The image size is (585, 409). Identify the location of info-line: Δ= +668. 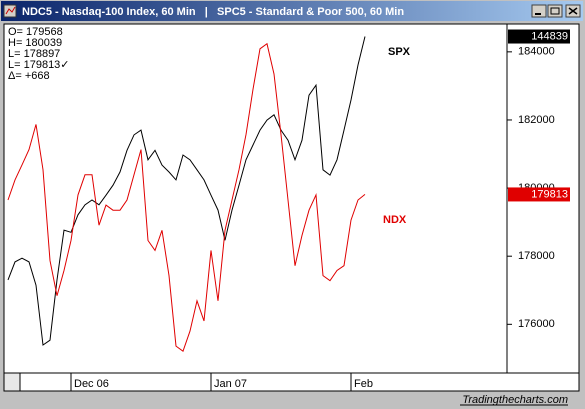
(29, 76).